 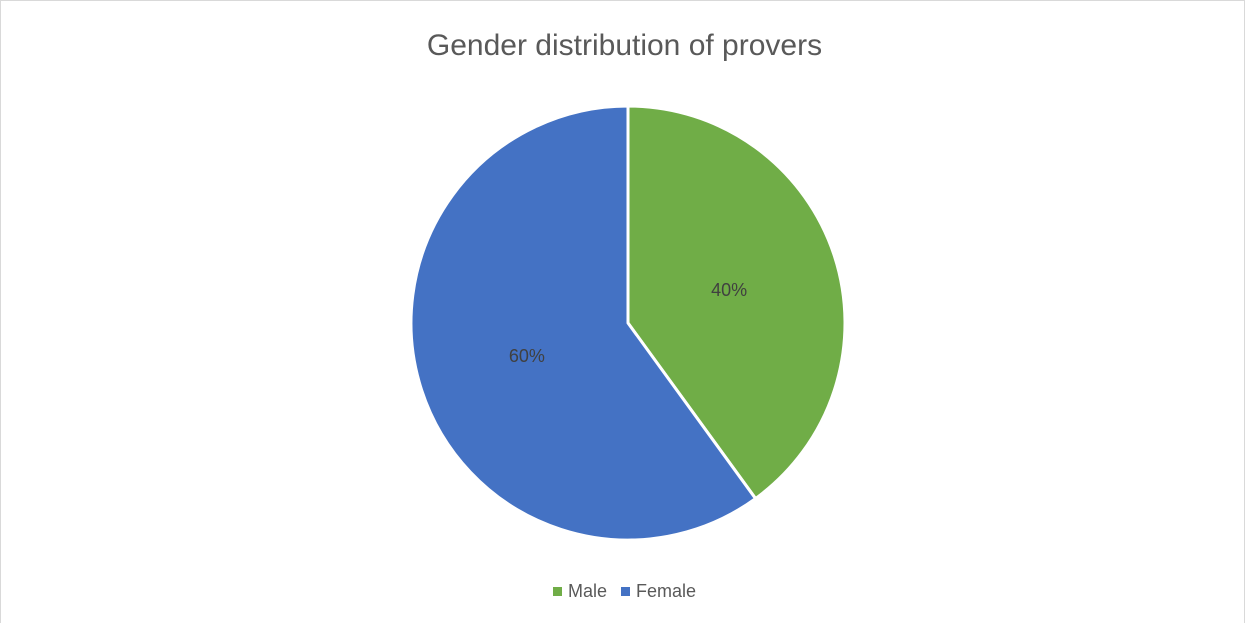 I want to click on data-label-male: 40%, so click(x=729, y=290).